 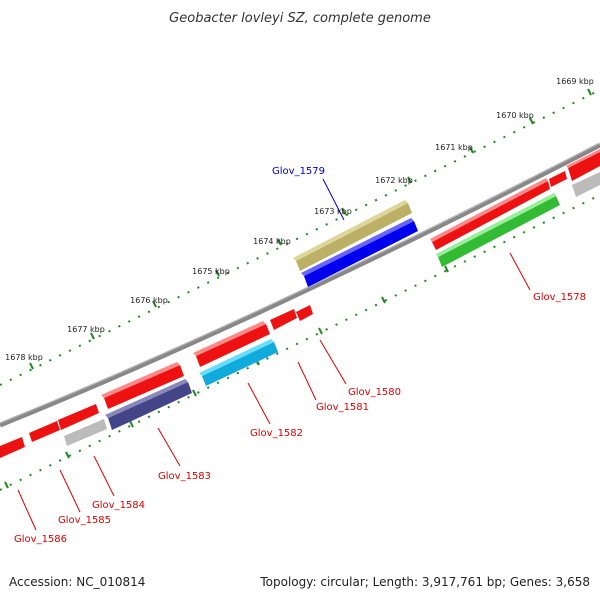 What do you see at coordinates (300, 18) in the screenshot?
I see `map-title: Geobacter lovleyi SZ, complete genome` at bounding box center [300, 18].